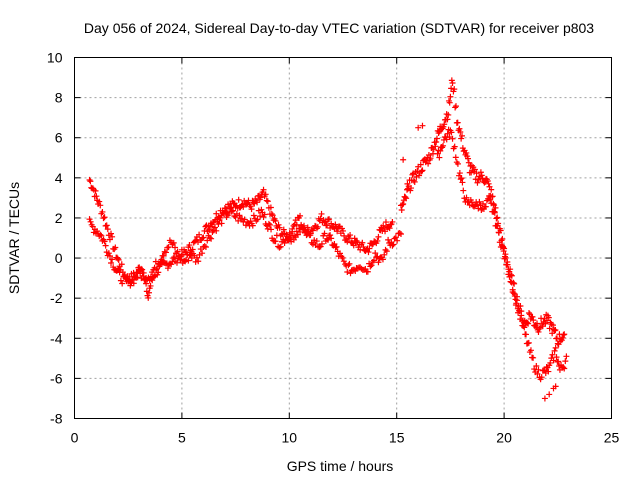 This screenshot has width=640, height=480. What do you see at coordinates (290, 438) in the screenshot?
I see `x-tick-label: 10` at bounding box center [290, 438].